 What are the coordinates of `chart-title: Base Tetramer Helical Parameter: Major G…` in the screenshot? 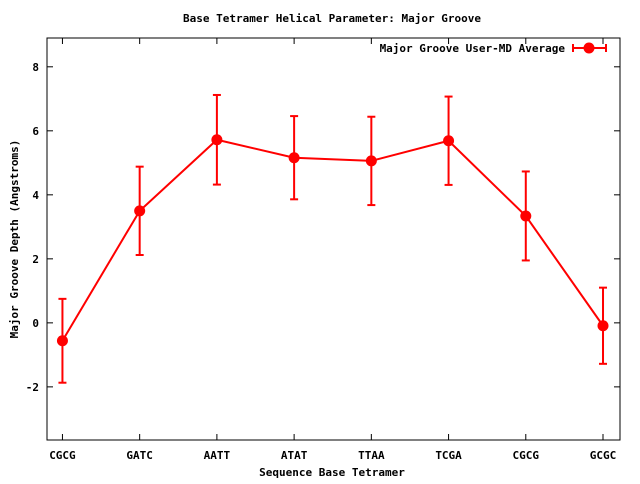 It's located at (332, 18).